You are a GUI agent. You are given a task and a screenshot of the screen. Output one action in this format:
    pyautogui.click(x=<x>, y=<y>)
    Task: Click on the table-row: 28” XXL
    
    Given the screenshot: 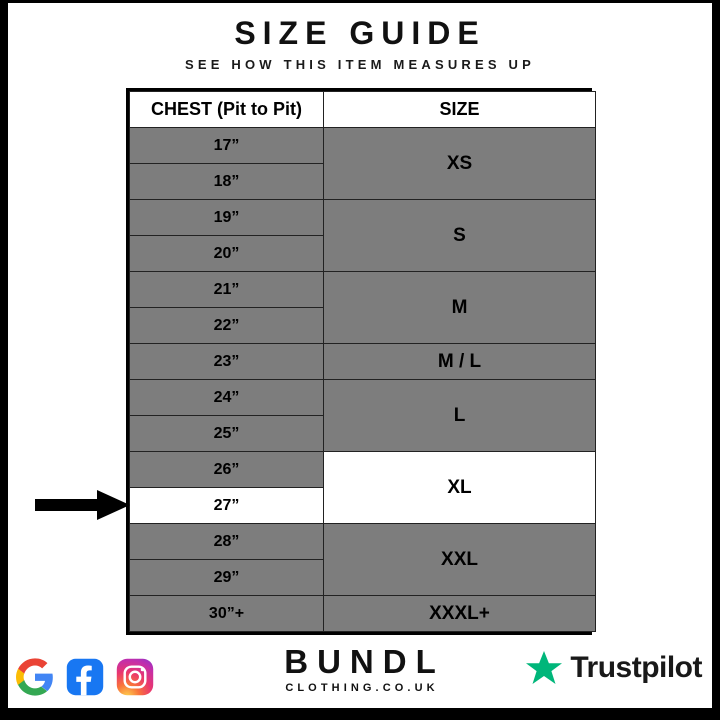 What is the action you would take?
    pyautogui.click(x=362, y=559)
    